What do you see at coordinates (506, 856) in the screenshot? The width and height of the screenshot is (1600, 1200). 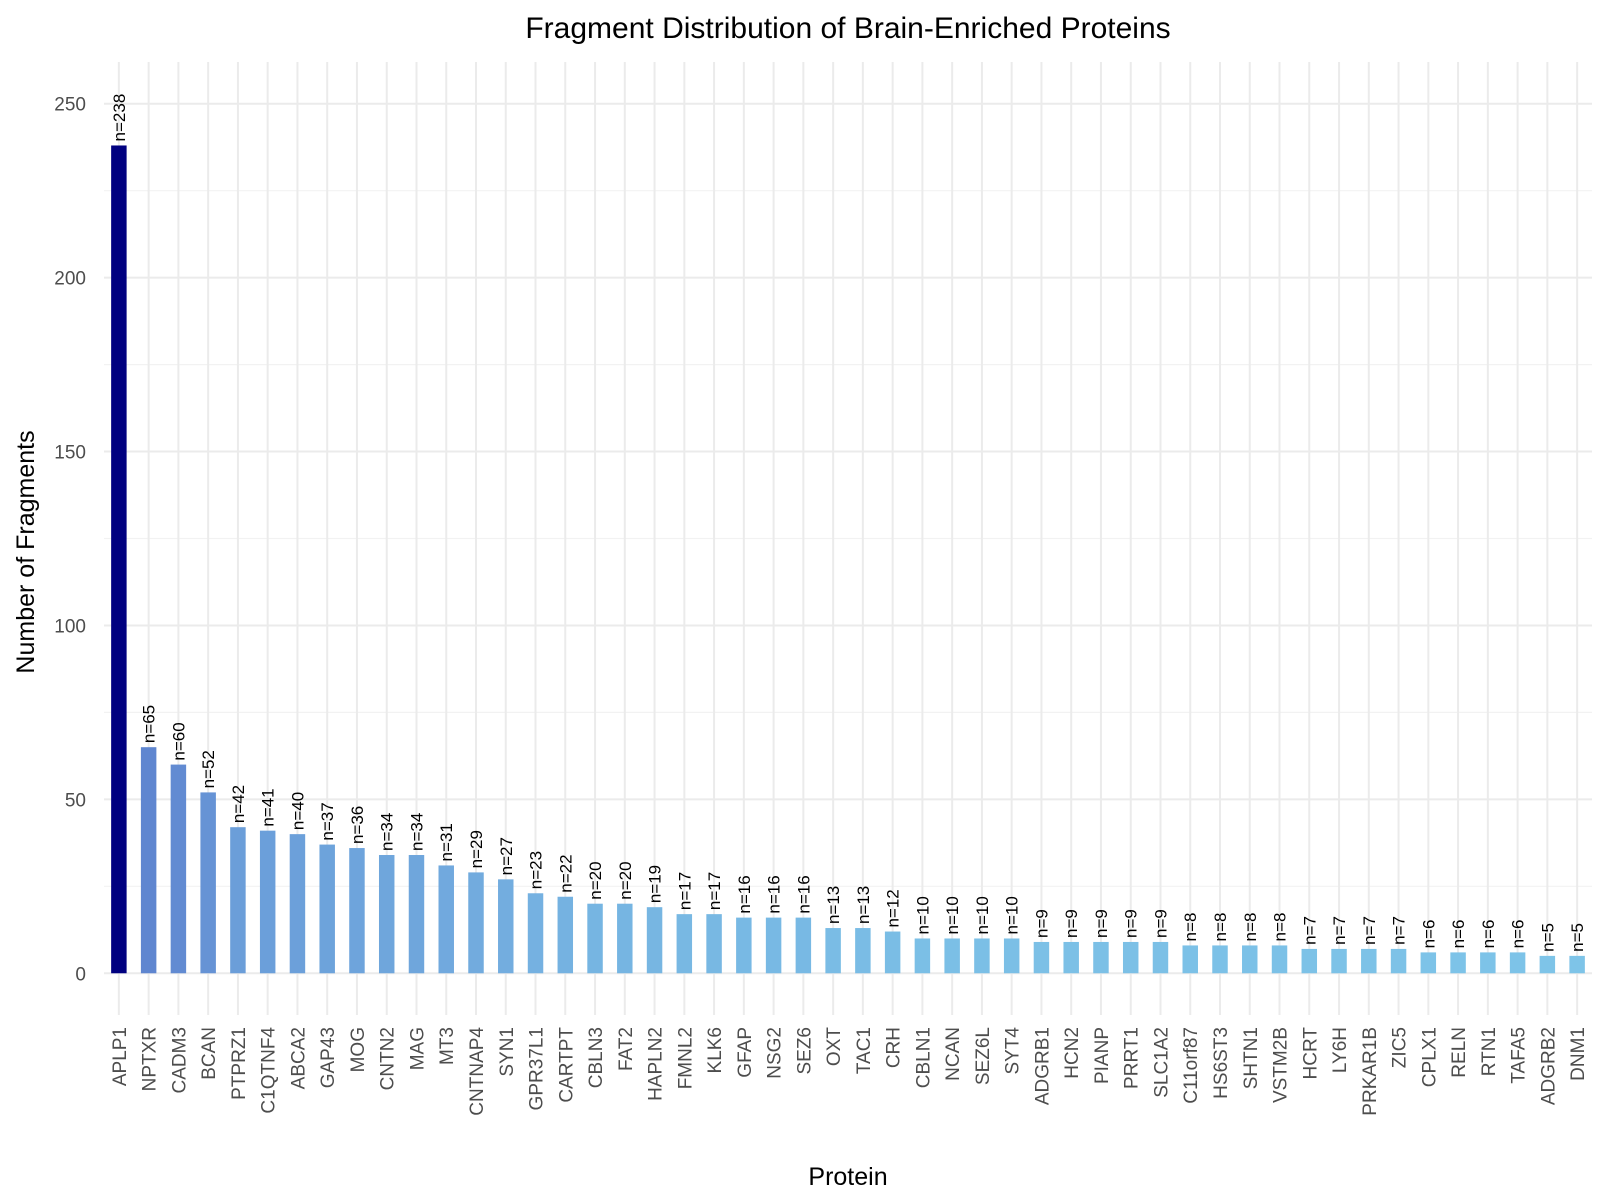 I see `data-label: n=27` at bounding box center [506, 856].